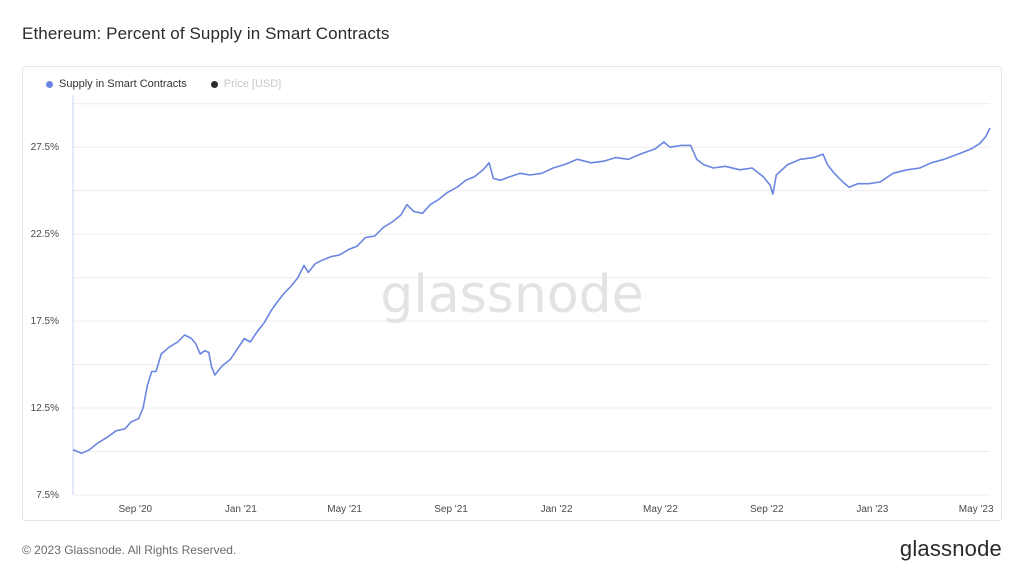  I want to click on x-tick-label: May '23, so click(976, 509).